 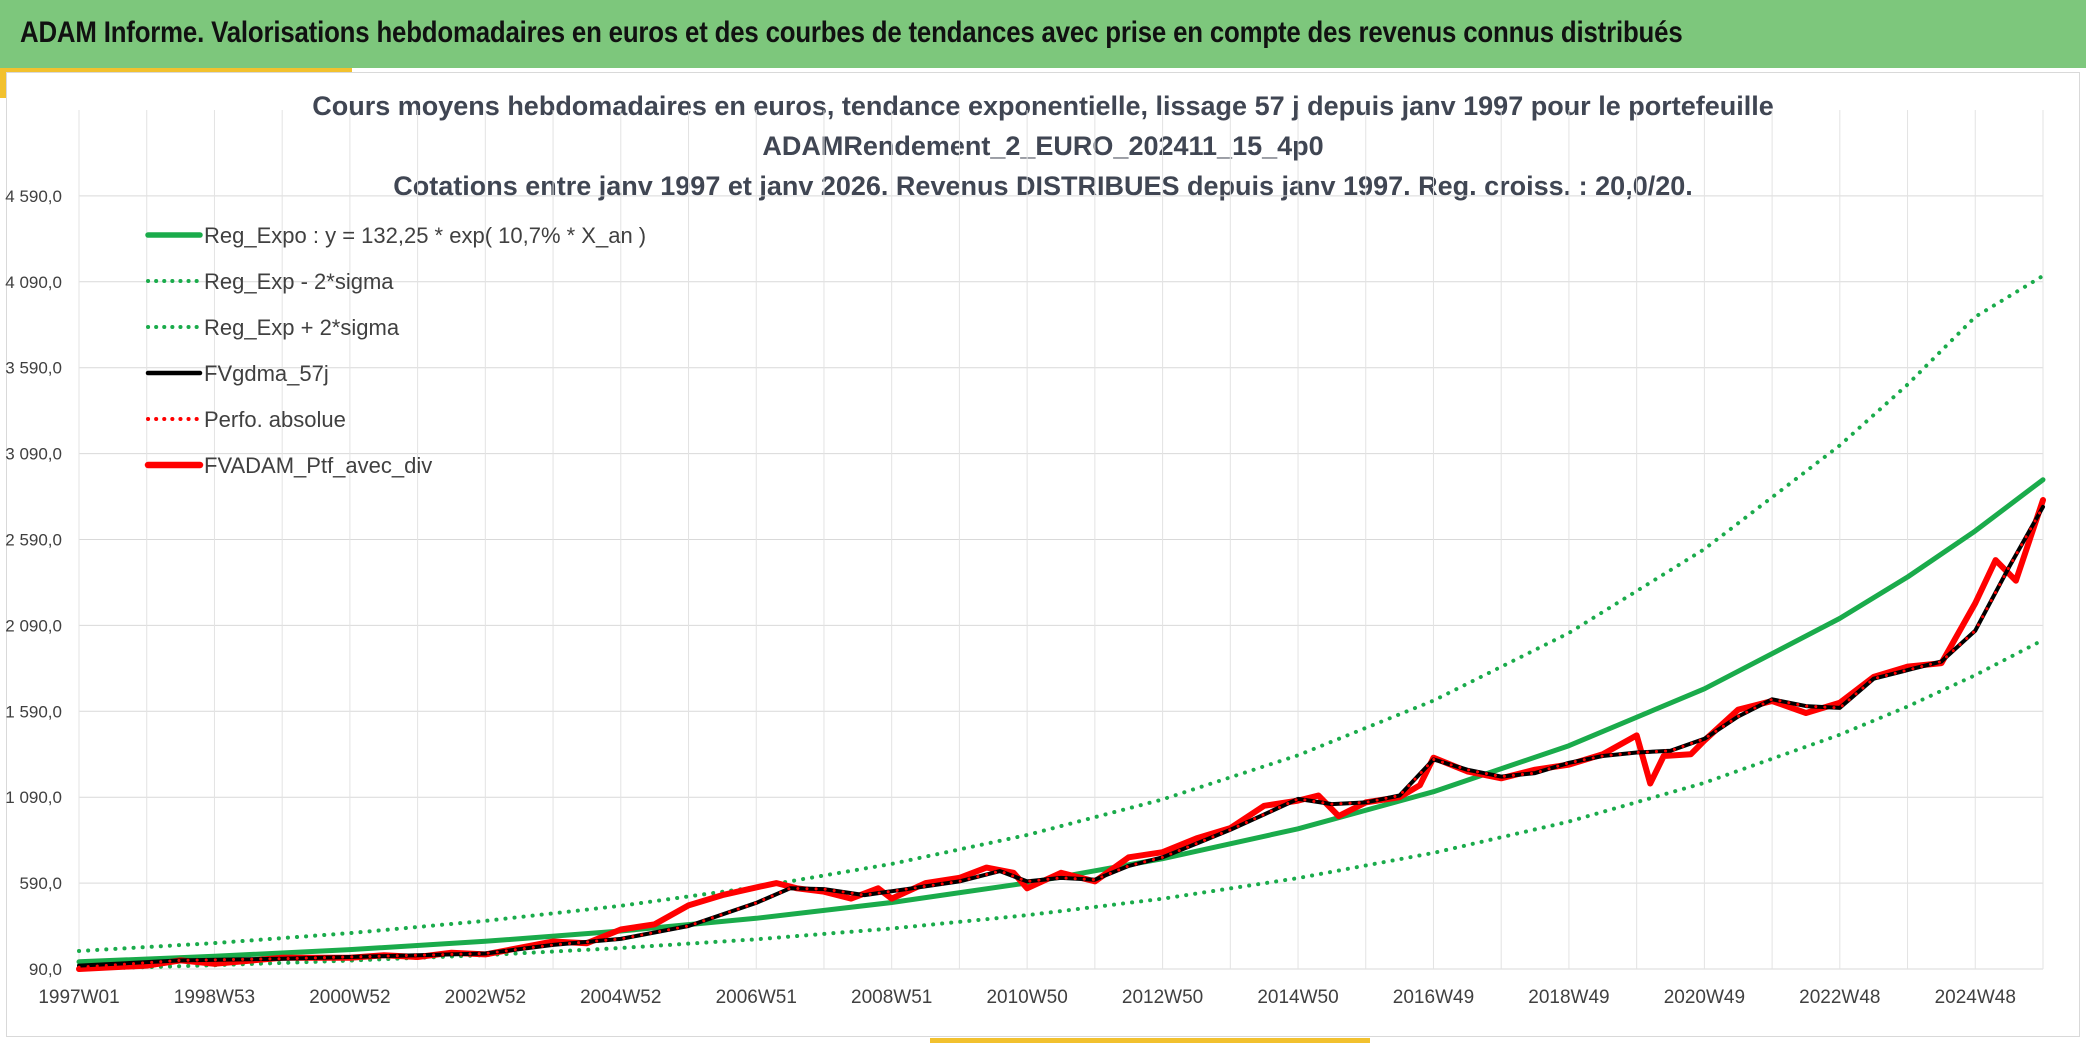 I want to click on x-tick-label: 2016W49, so click(x=1433, y=997).